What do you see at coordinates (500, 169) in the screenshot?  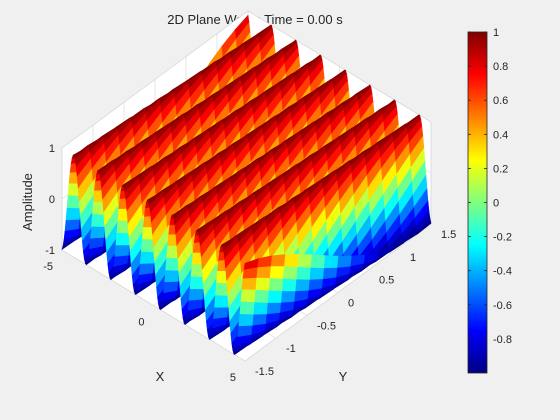 I see `colorbar-tick-label: 0.2` at bounding box center [500, 169].